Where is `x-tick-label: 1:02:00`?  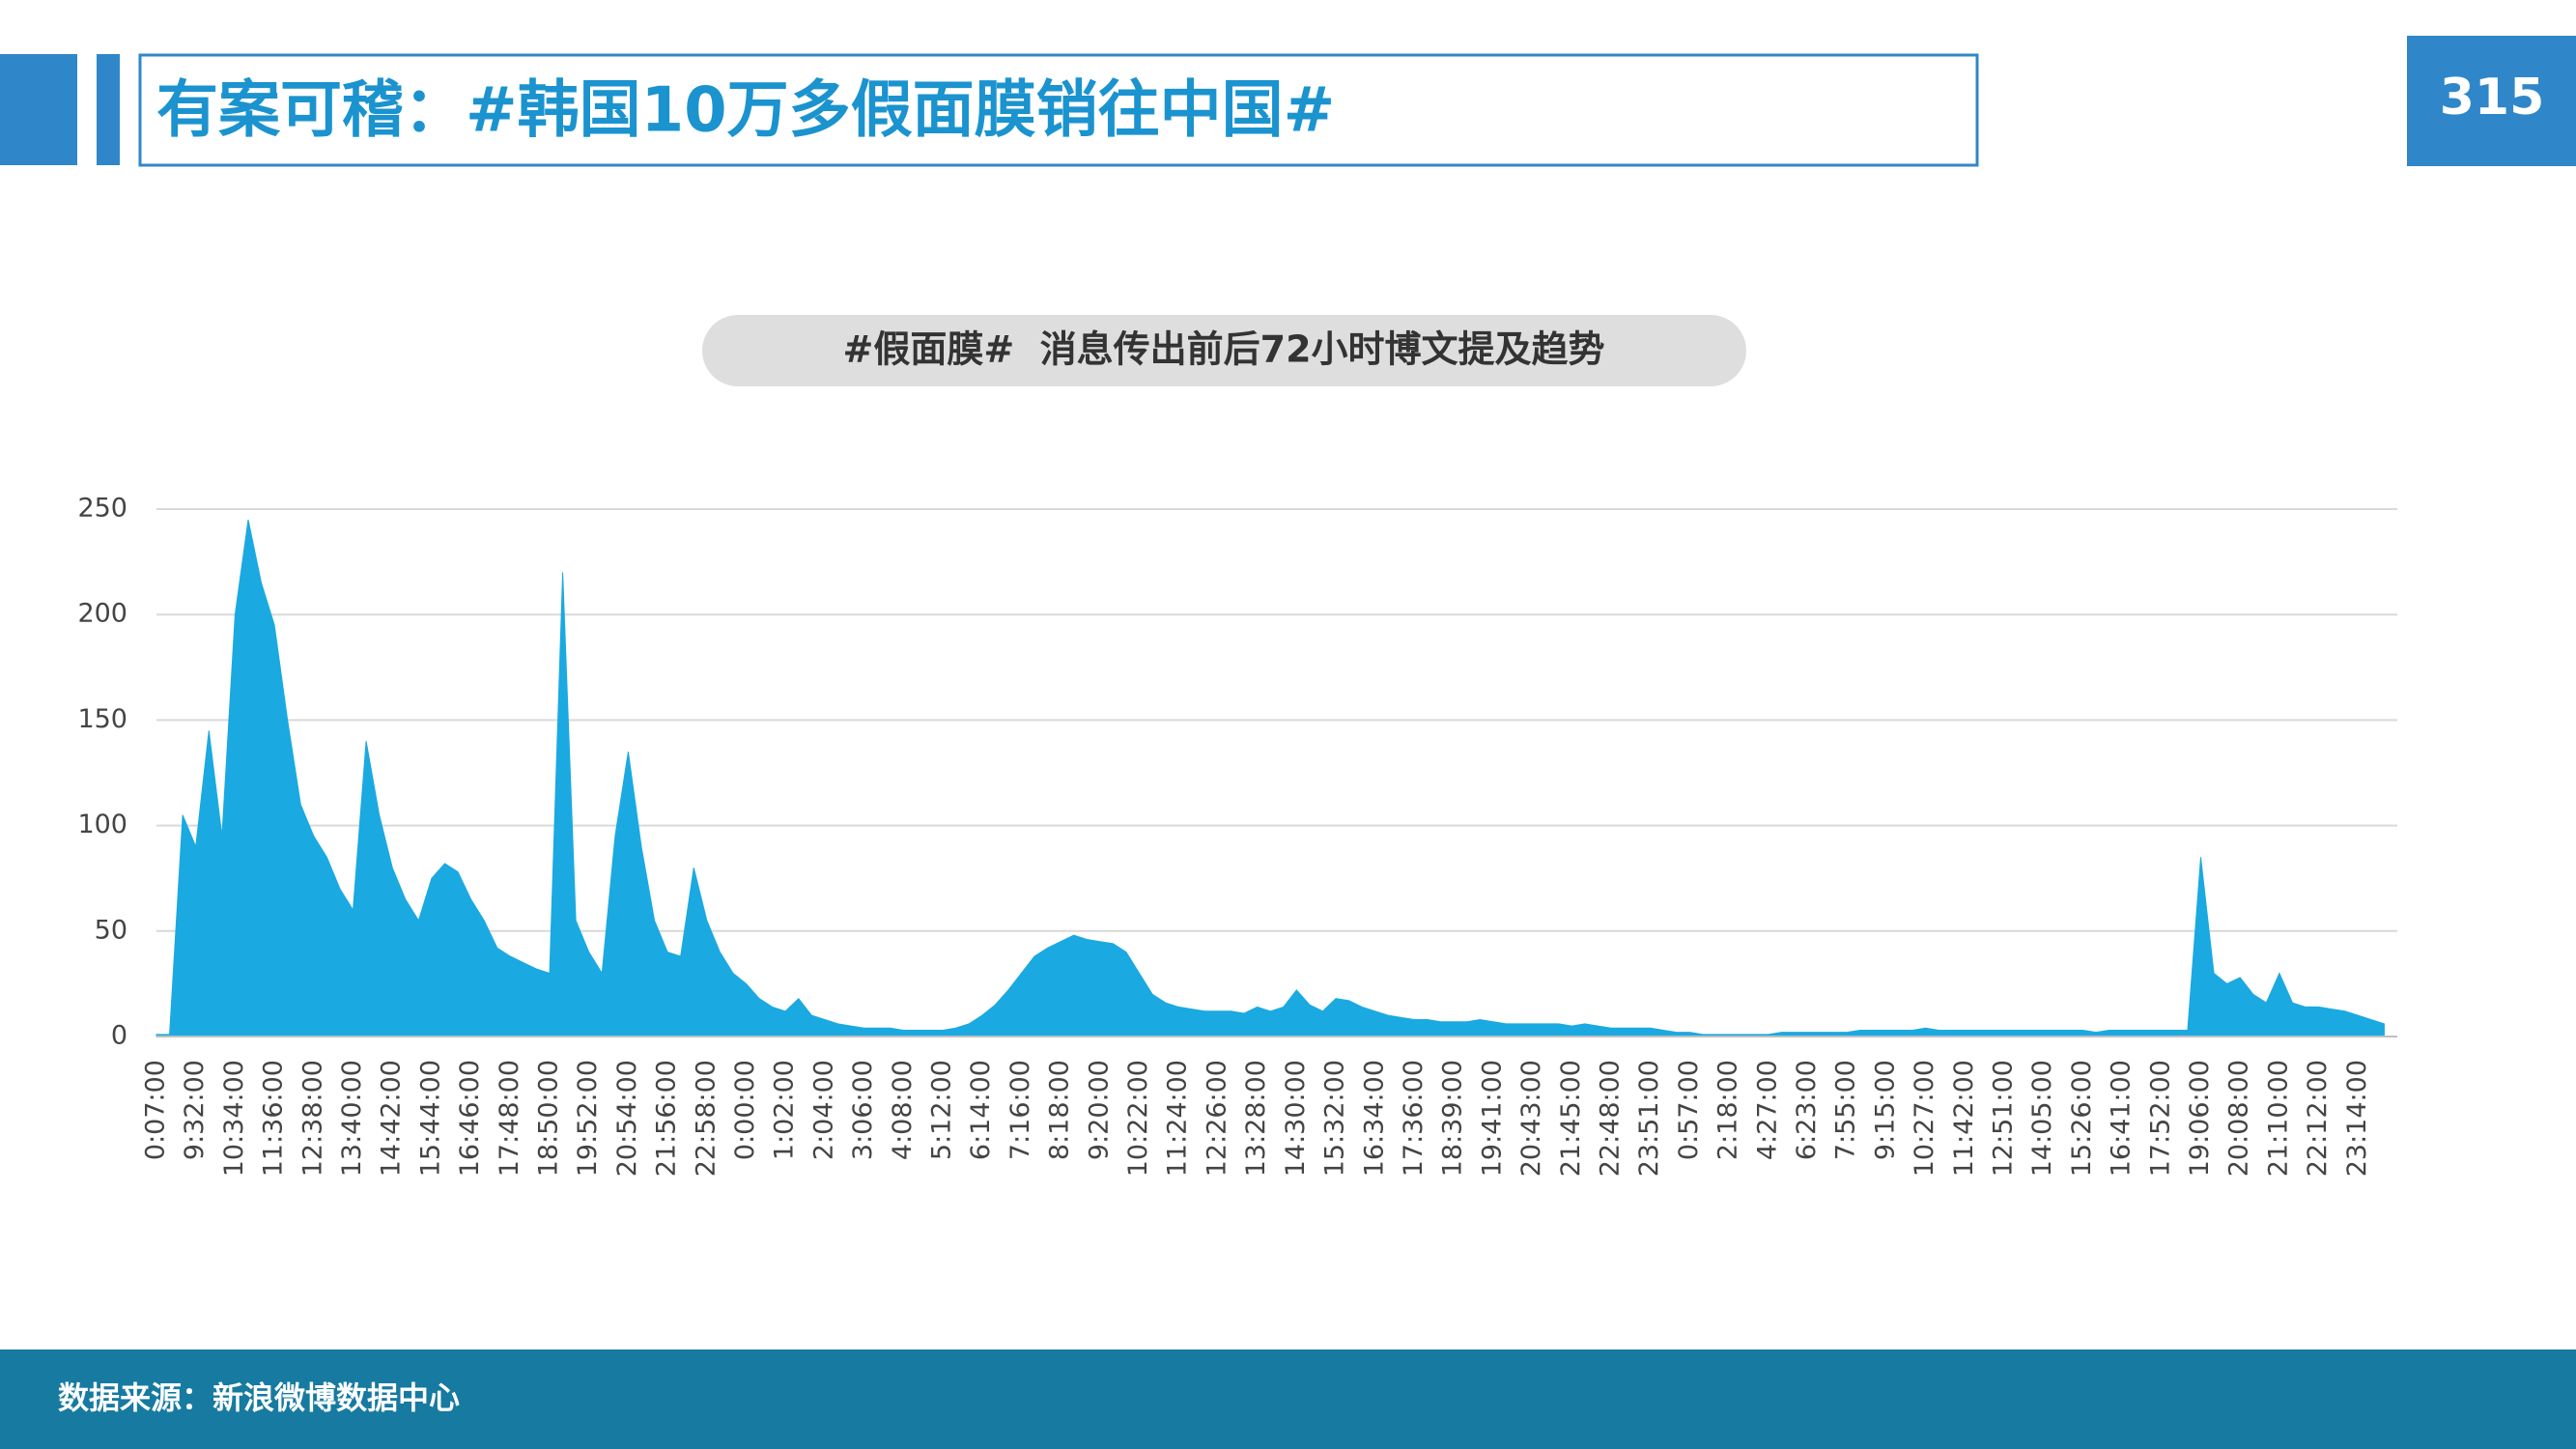
x-tick-label: 1:02:00 is located at coordinates (785, 1110).